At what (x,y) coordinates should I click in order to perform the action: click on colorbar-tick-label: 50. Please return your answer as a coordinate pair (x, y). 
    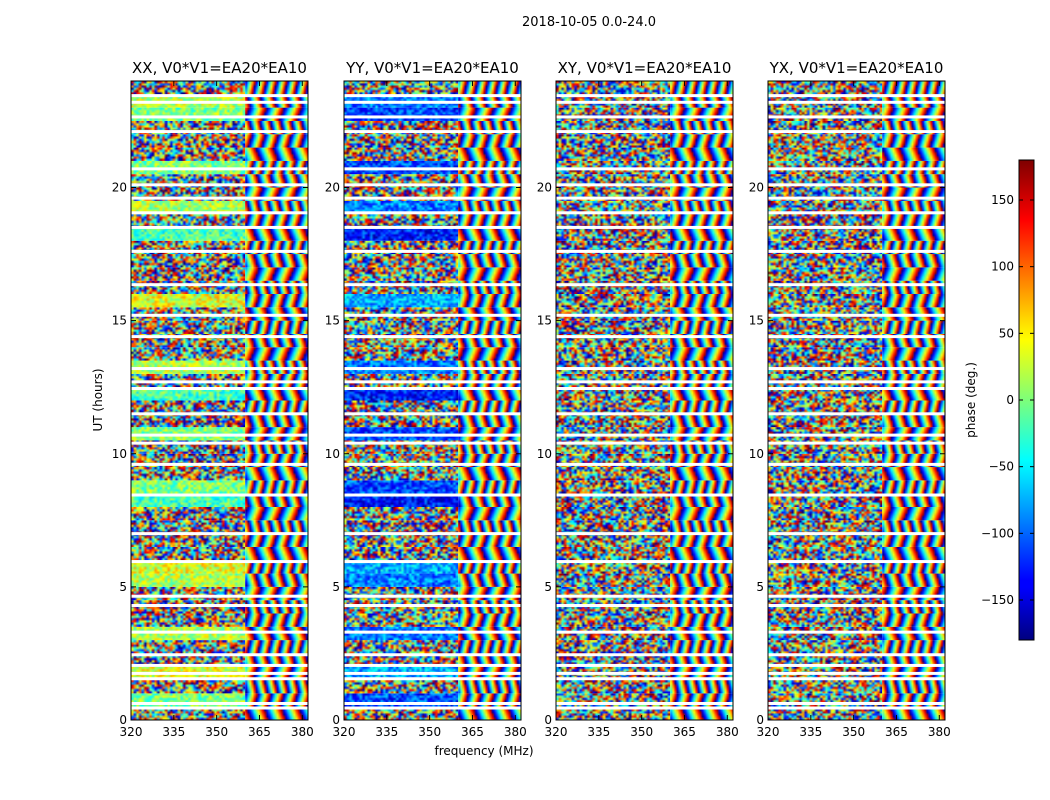
    Looking at the image, I should click on (1006, 333).